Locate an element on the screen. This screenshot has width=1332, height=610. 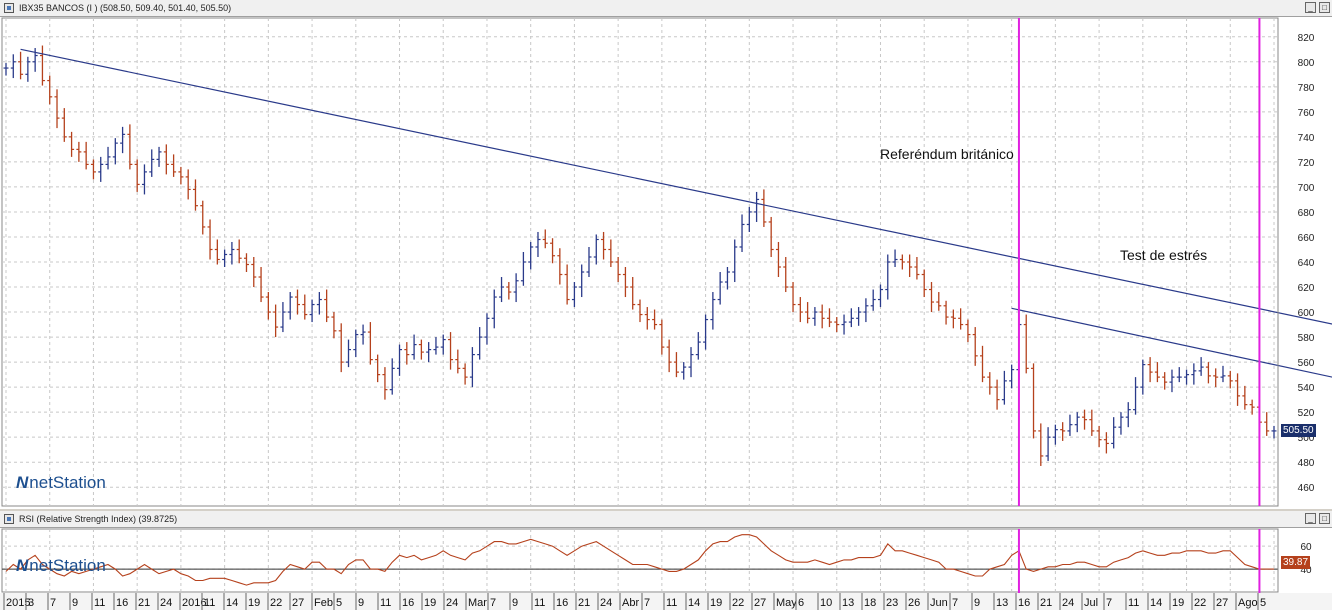
stress-test-annotation: Test de estrés is located at coordinates (1164, 255).